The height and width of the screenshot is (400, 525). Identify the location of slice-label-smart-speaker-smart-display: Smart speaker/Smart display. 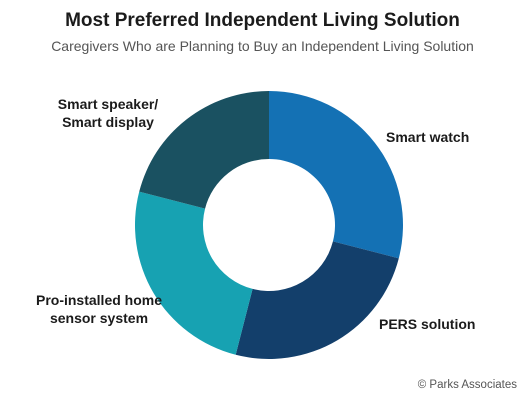
(108, 113).